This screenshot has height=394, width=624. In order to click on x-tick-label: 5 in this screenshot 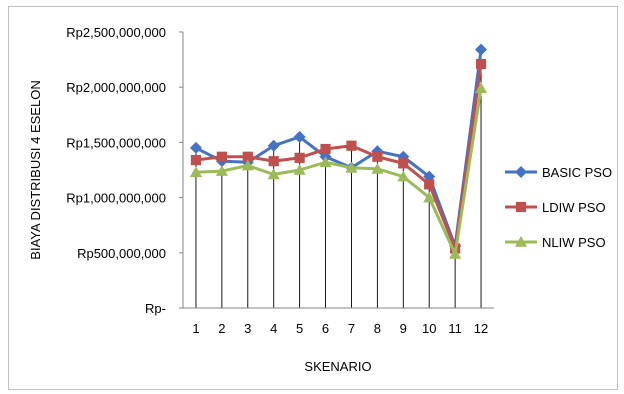, I will do `click(299, 328)`.